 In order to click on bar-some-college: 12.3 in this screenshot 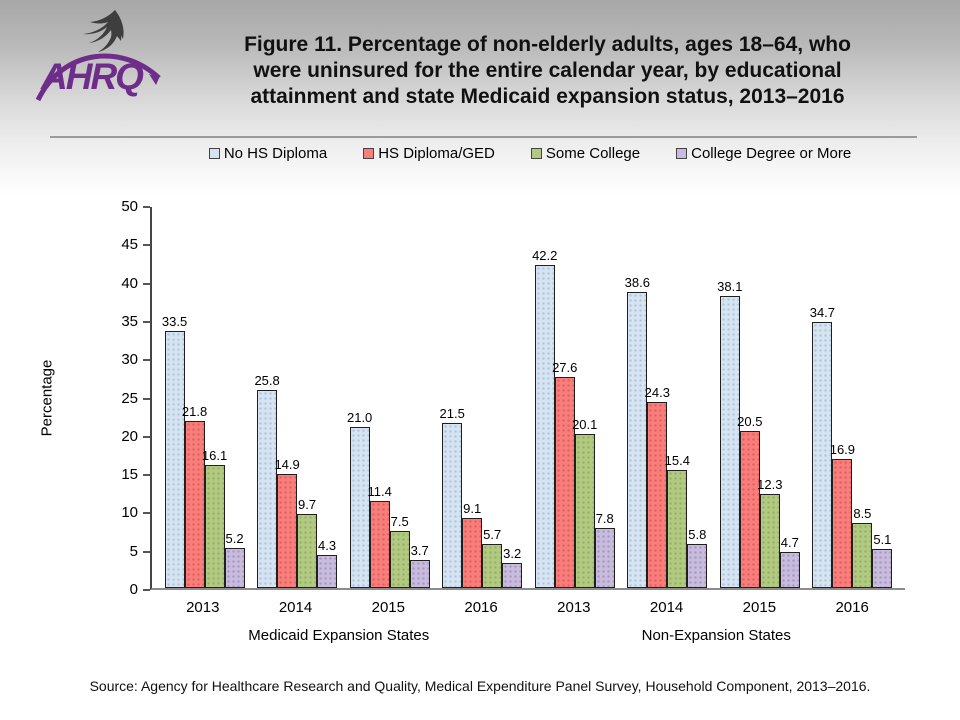, I will do `click(769, 532)`.